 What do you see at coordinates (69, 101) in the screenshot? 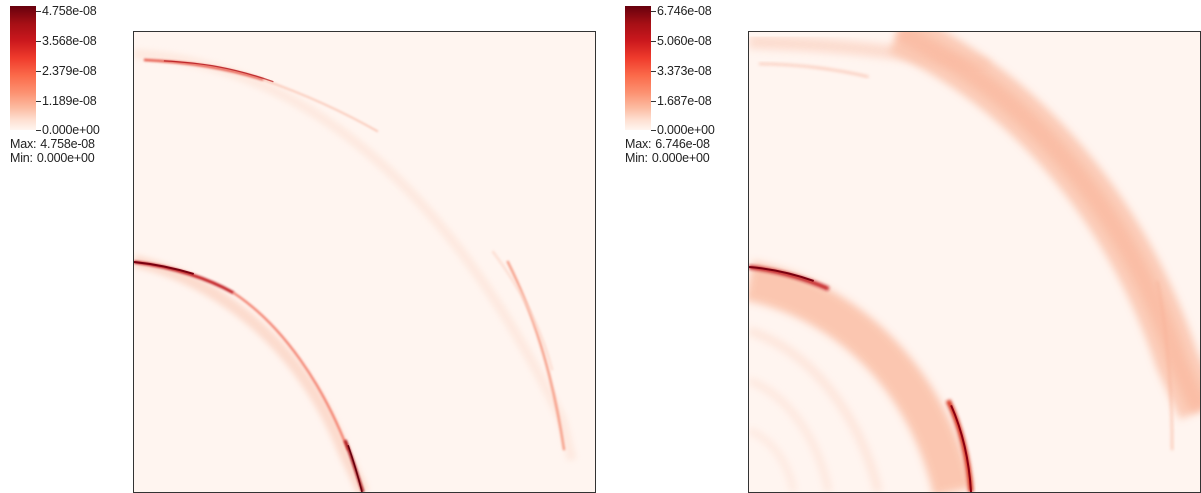
I see `colorbar-tick-label: 1.189e-08` at bounding box center [69, 101].